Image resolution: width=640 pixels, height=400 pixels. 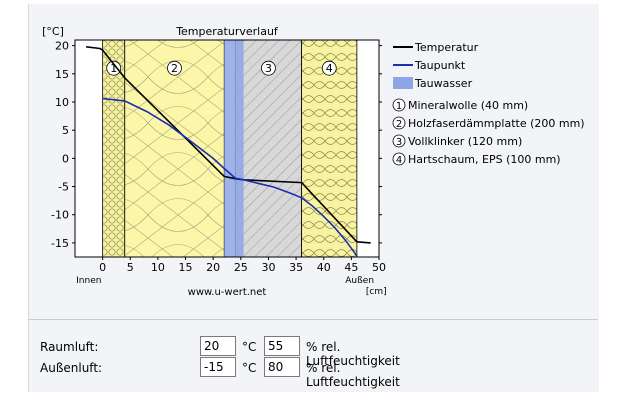 I want to click on legend-layer-4: Hartschaum, EPS (100 mm), so click(x=484, y=159).